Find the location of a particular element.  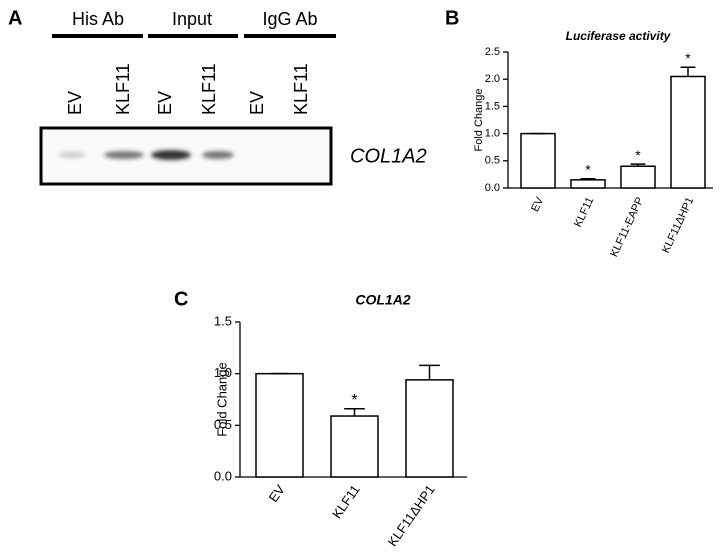

group-label: IgG Ab is located at coordinates (289, 19).